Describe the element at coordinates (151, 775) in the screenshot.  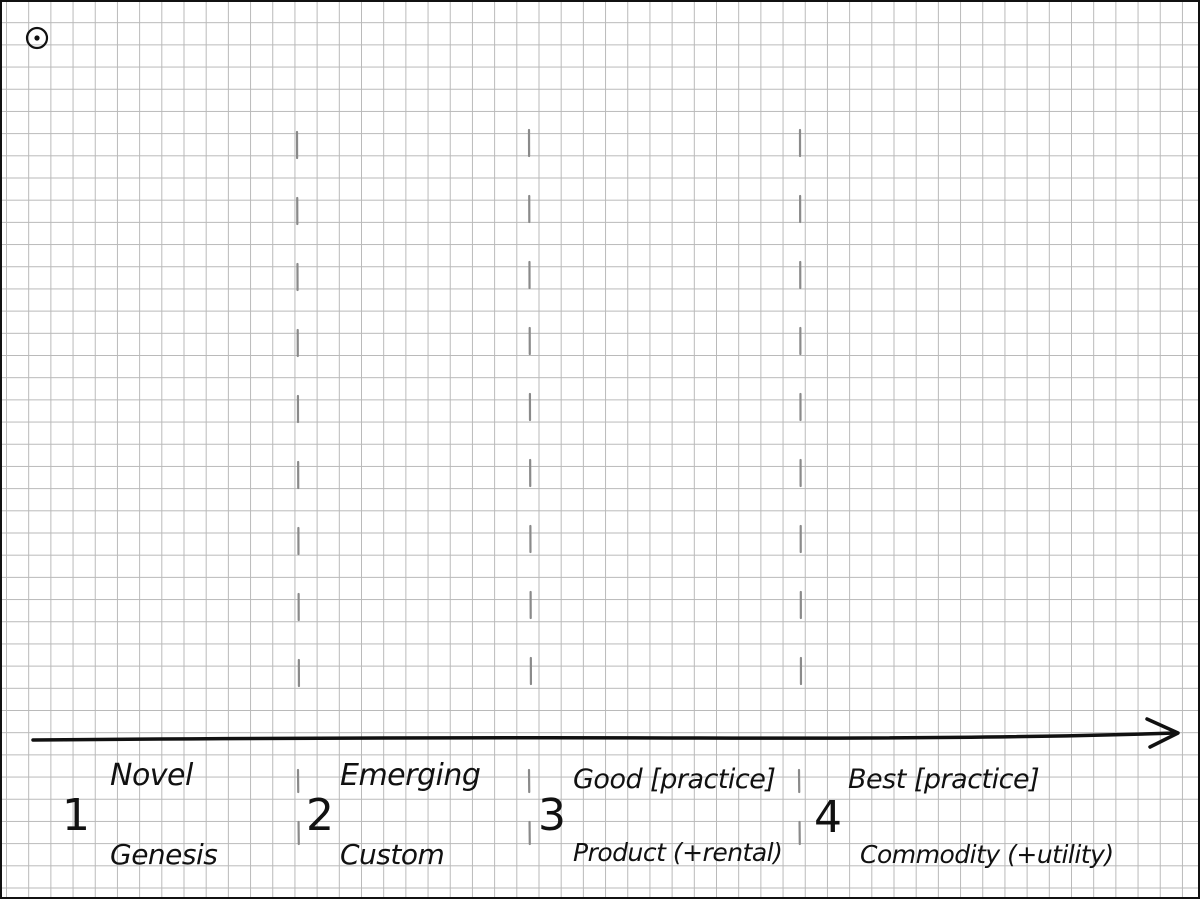
I see `stage-top-label-1: Novel` at that location.